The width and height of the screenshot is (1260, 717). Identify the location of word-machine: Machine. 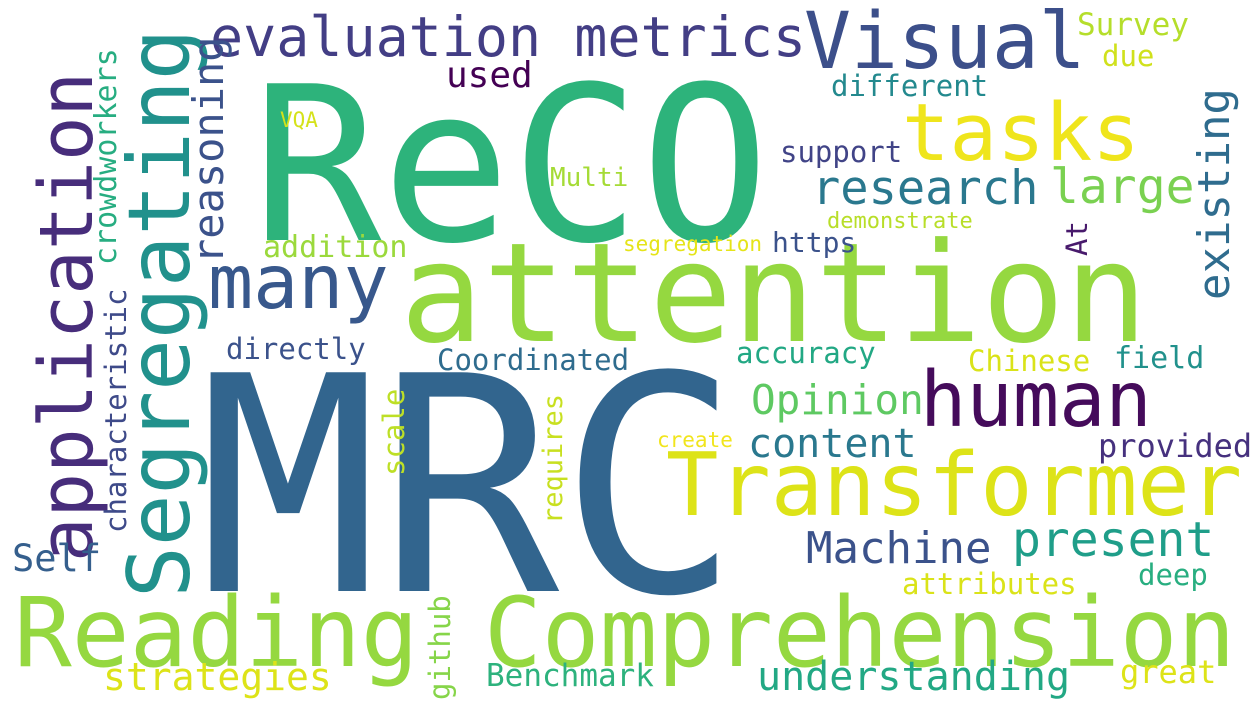
(899, 548).